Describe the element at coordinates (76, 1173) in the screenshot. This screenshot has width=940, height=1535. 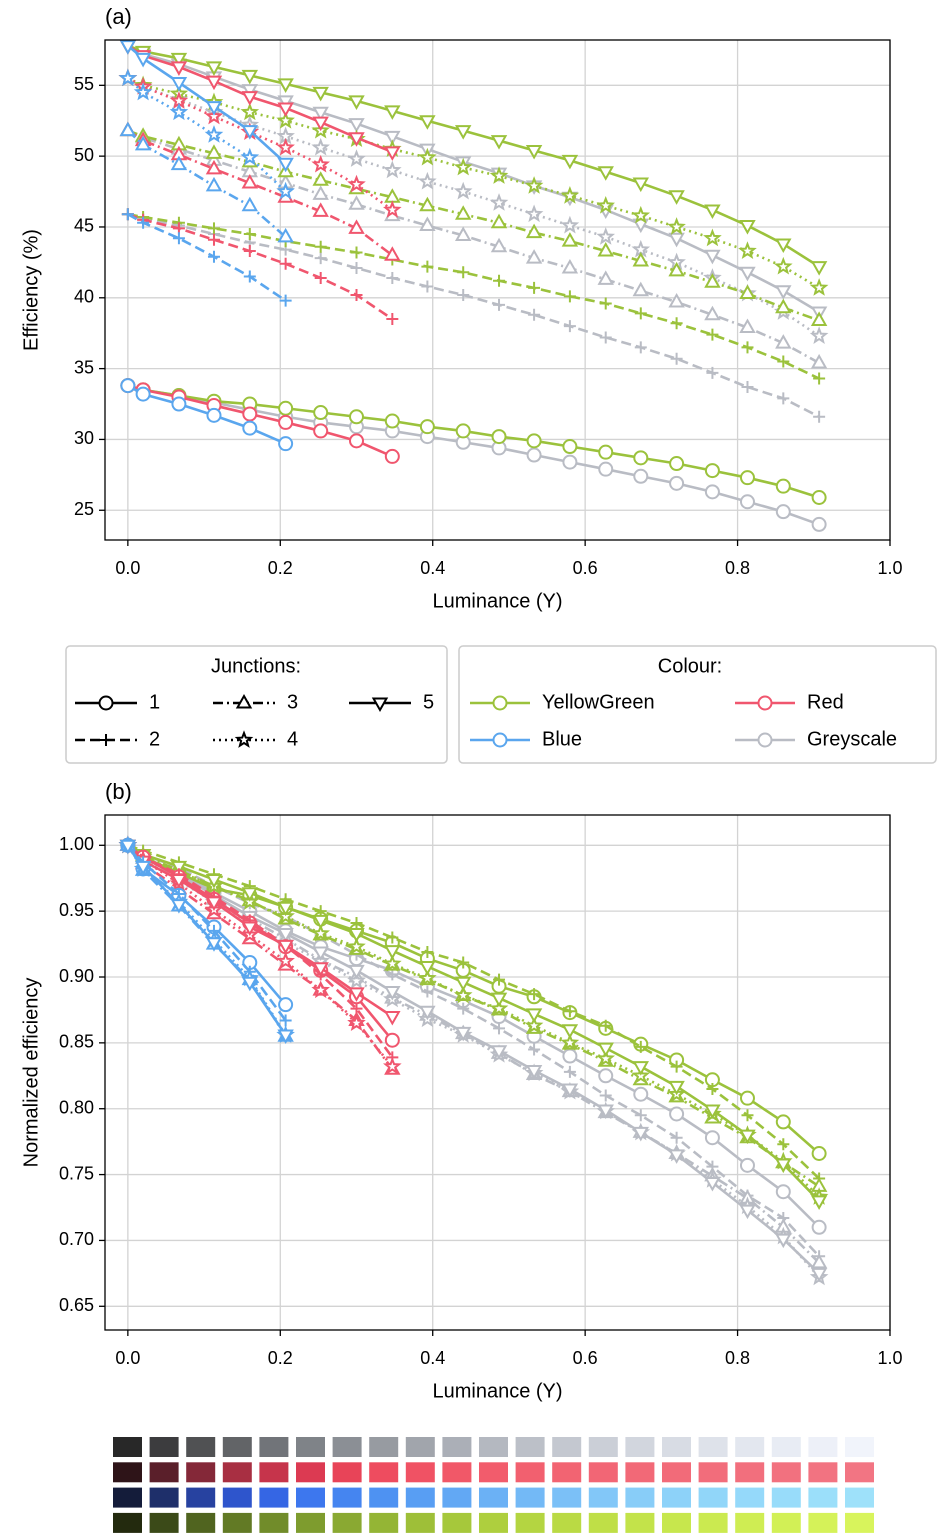
I see `y-tick-label: 0.75` at that location.